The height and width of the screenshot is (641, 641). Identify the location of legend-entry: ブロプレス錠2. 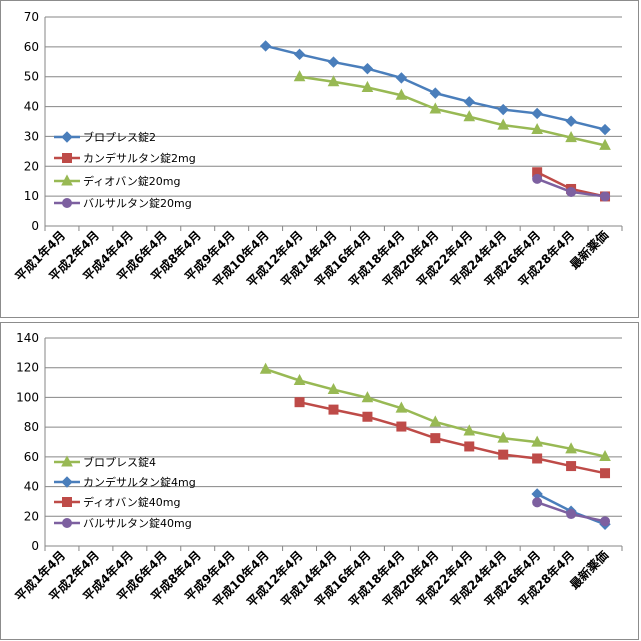
(105, 137).